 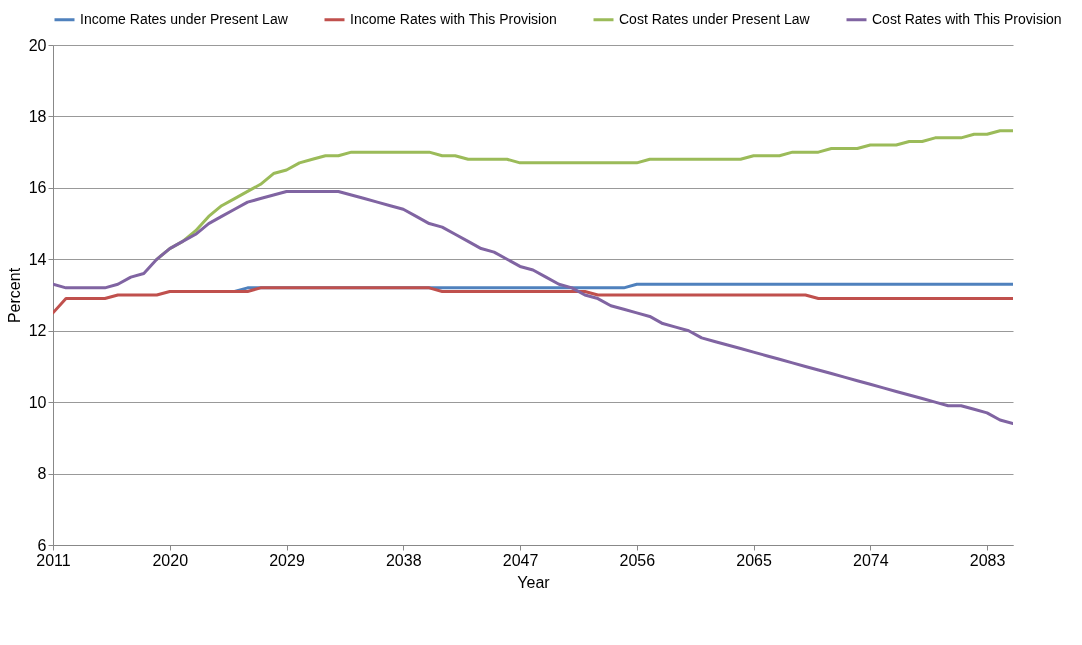 What do you see at coordinates (14, 295) in the screenshot?
I see `y-axis-title: Percent` at bounding box center [14, 295].